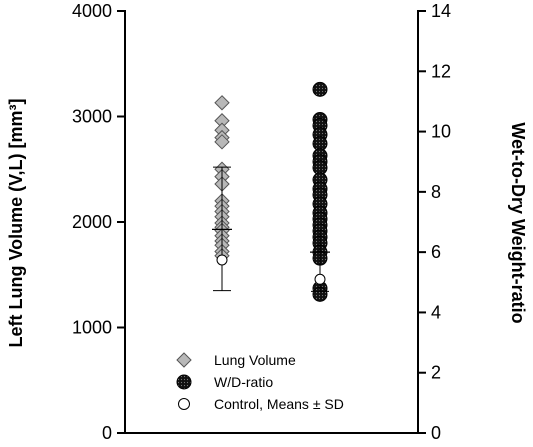 Image resolution: width=533 pixels, height=447 pixels. Describe the element at coordinates (92, 328) in the screenshot. I see `left-tick-label: 1000` at that location.